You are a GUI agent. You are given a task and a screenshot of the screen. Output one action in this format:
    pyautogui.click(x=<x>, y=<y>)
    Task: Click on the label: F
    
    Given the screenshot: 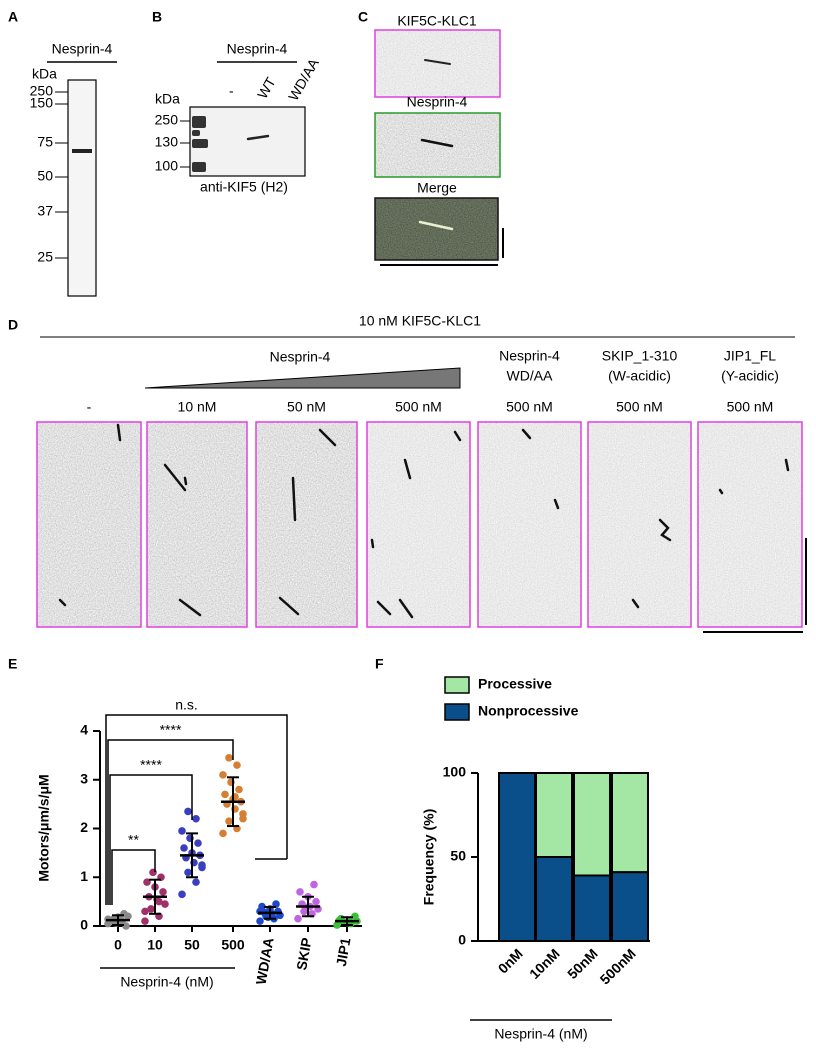 What is the action you would take?
    pyautogui.click(x=379, y=664)
    